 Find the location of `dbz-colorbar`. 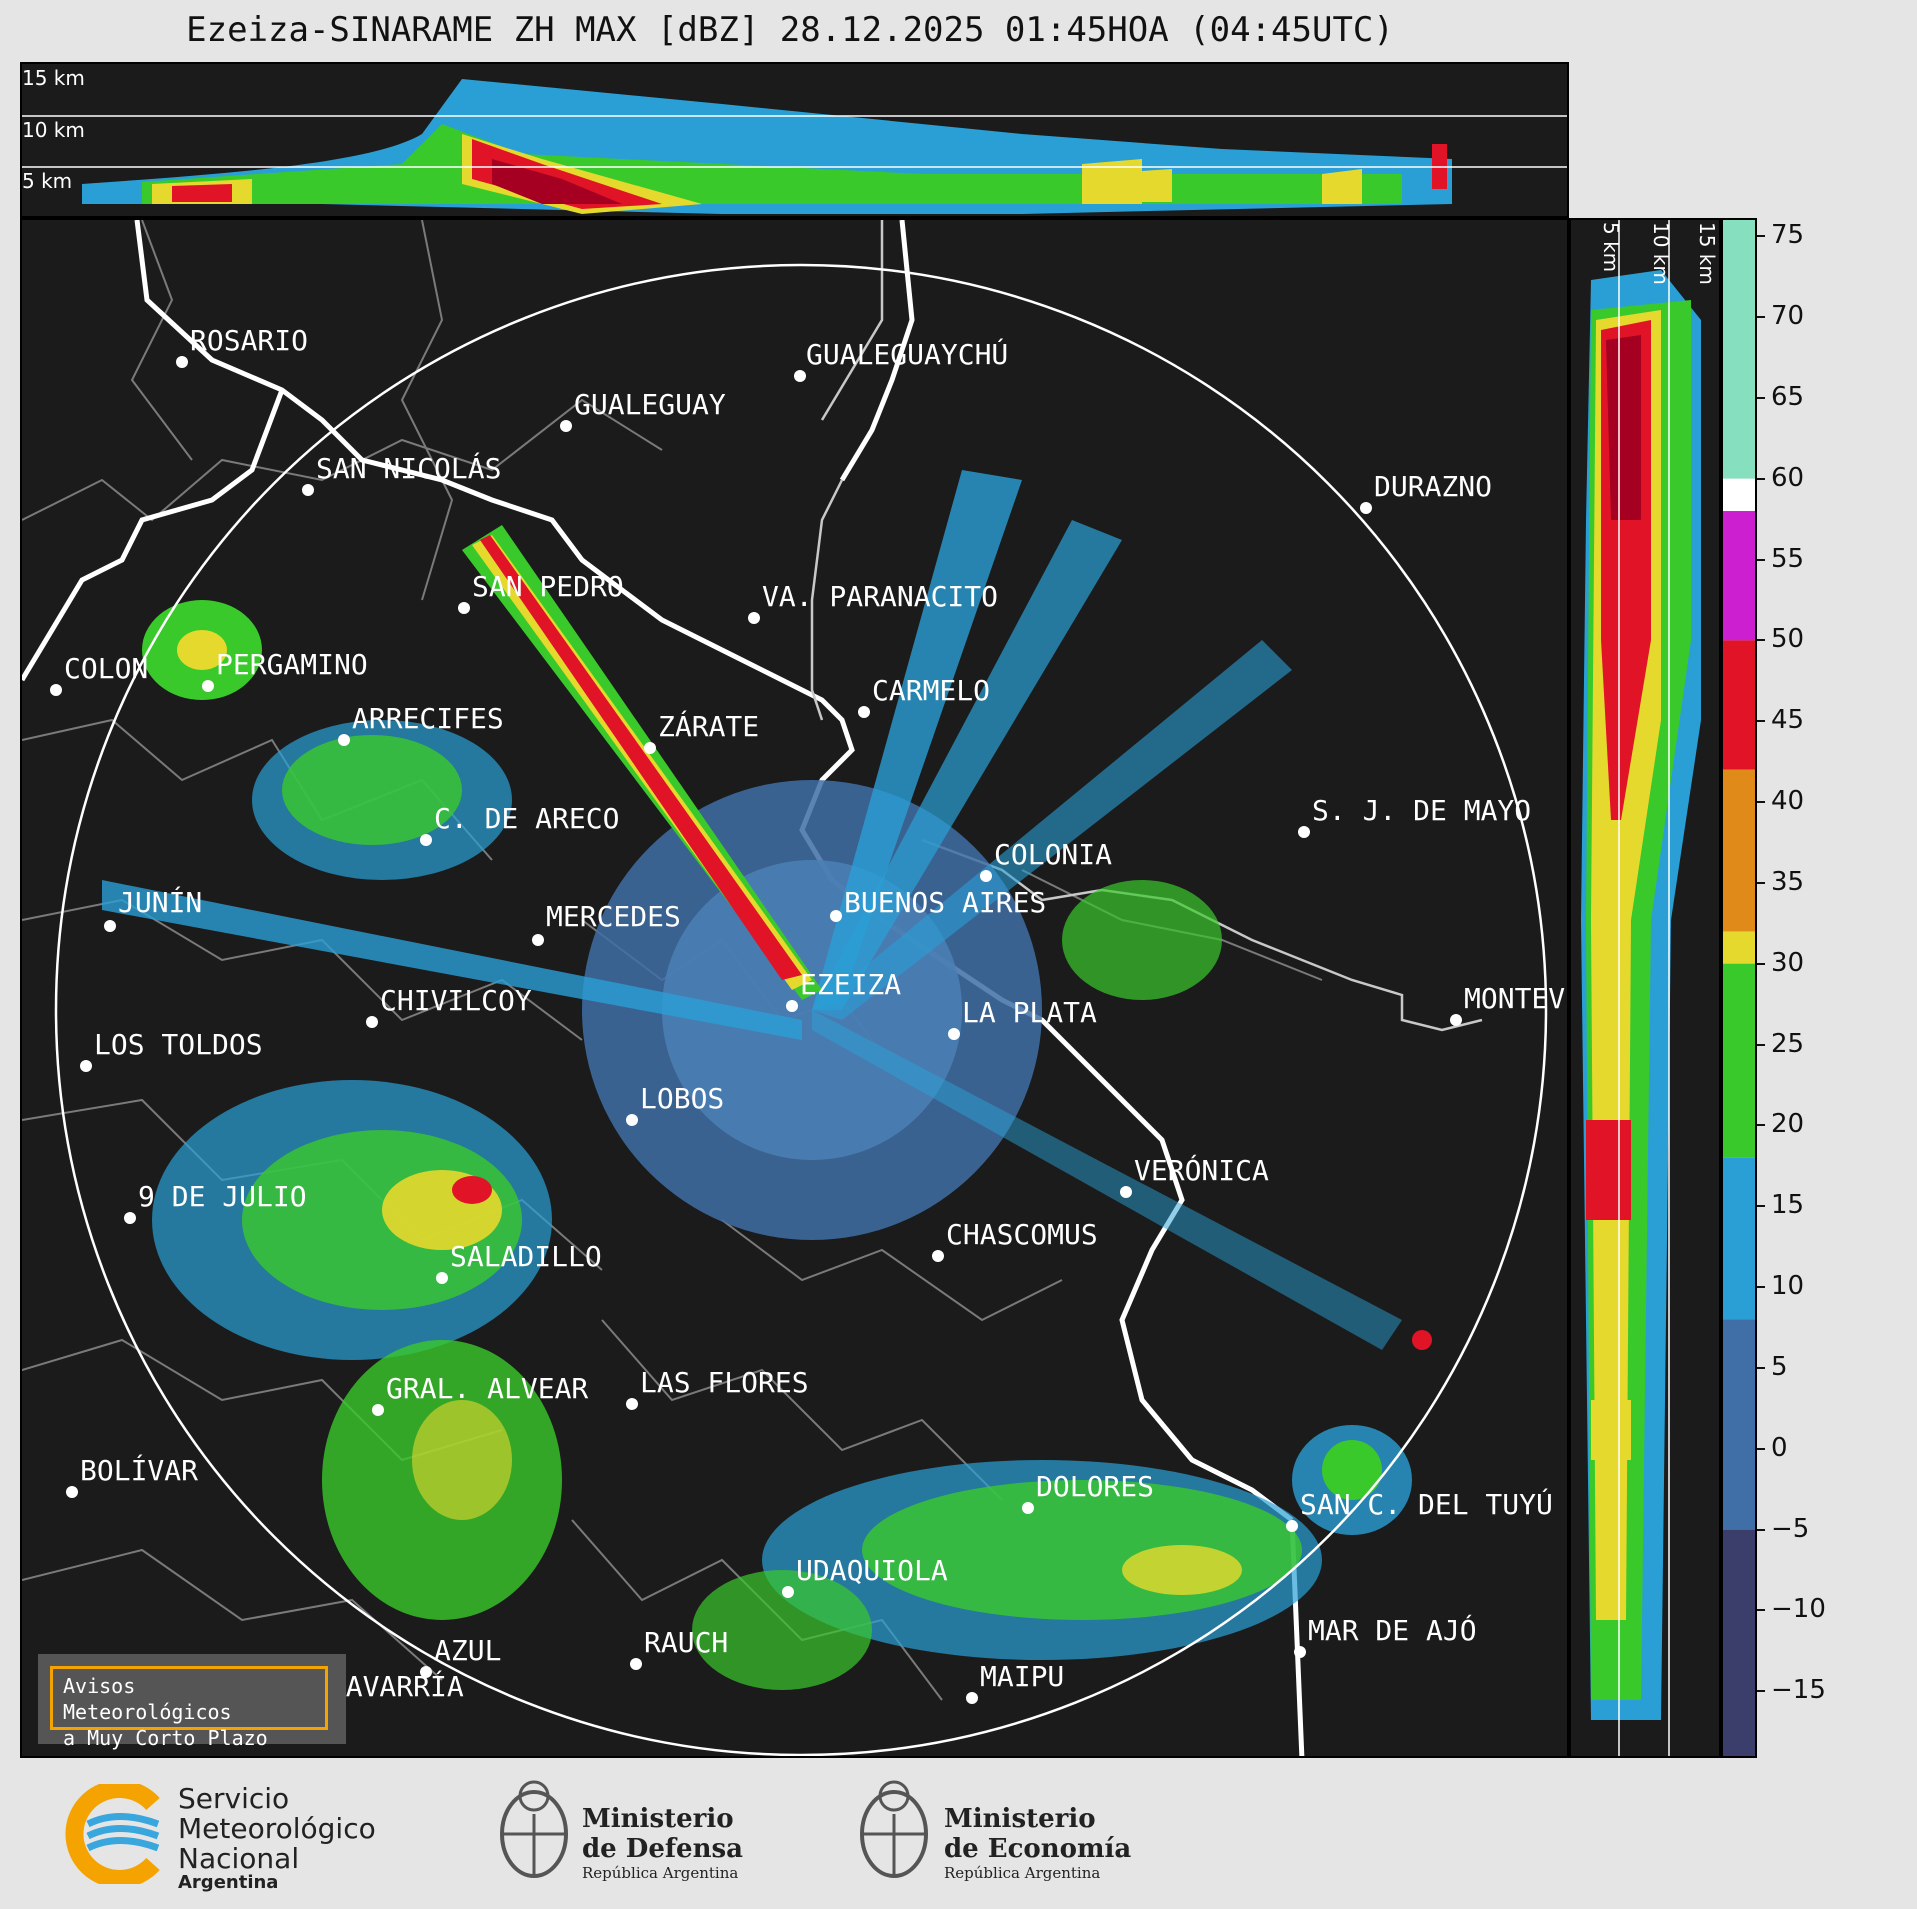

dbz-colorbar is located at coordinates (1739, 988).